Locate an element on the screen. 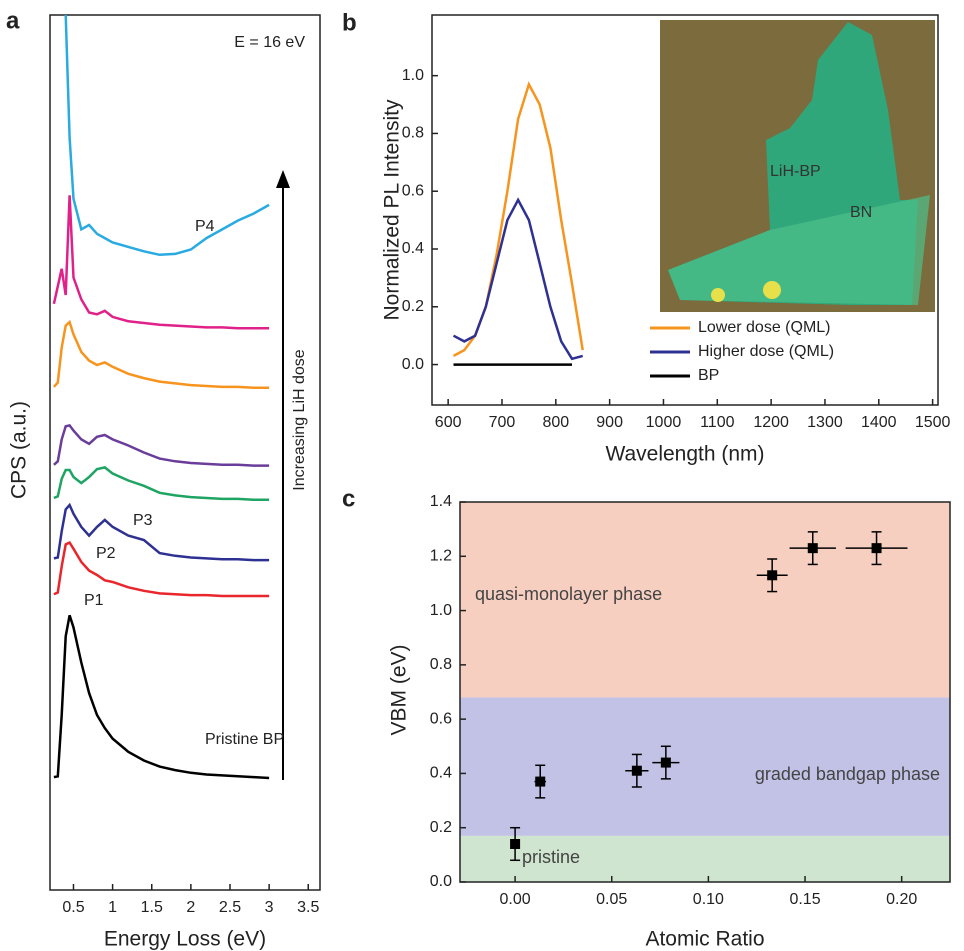 Image resolution: width=964 pixels, height=951 pixels. annotation: Increasing LiH dose is located at coordinates (299, 420).